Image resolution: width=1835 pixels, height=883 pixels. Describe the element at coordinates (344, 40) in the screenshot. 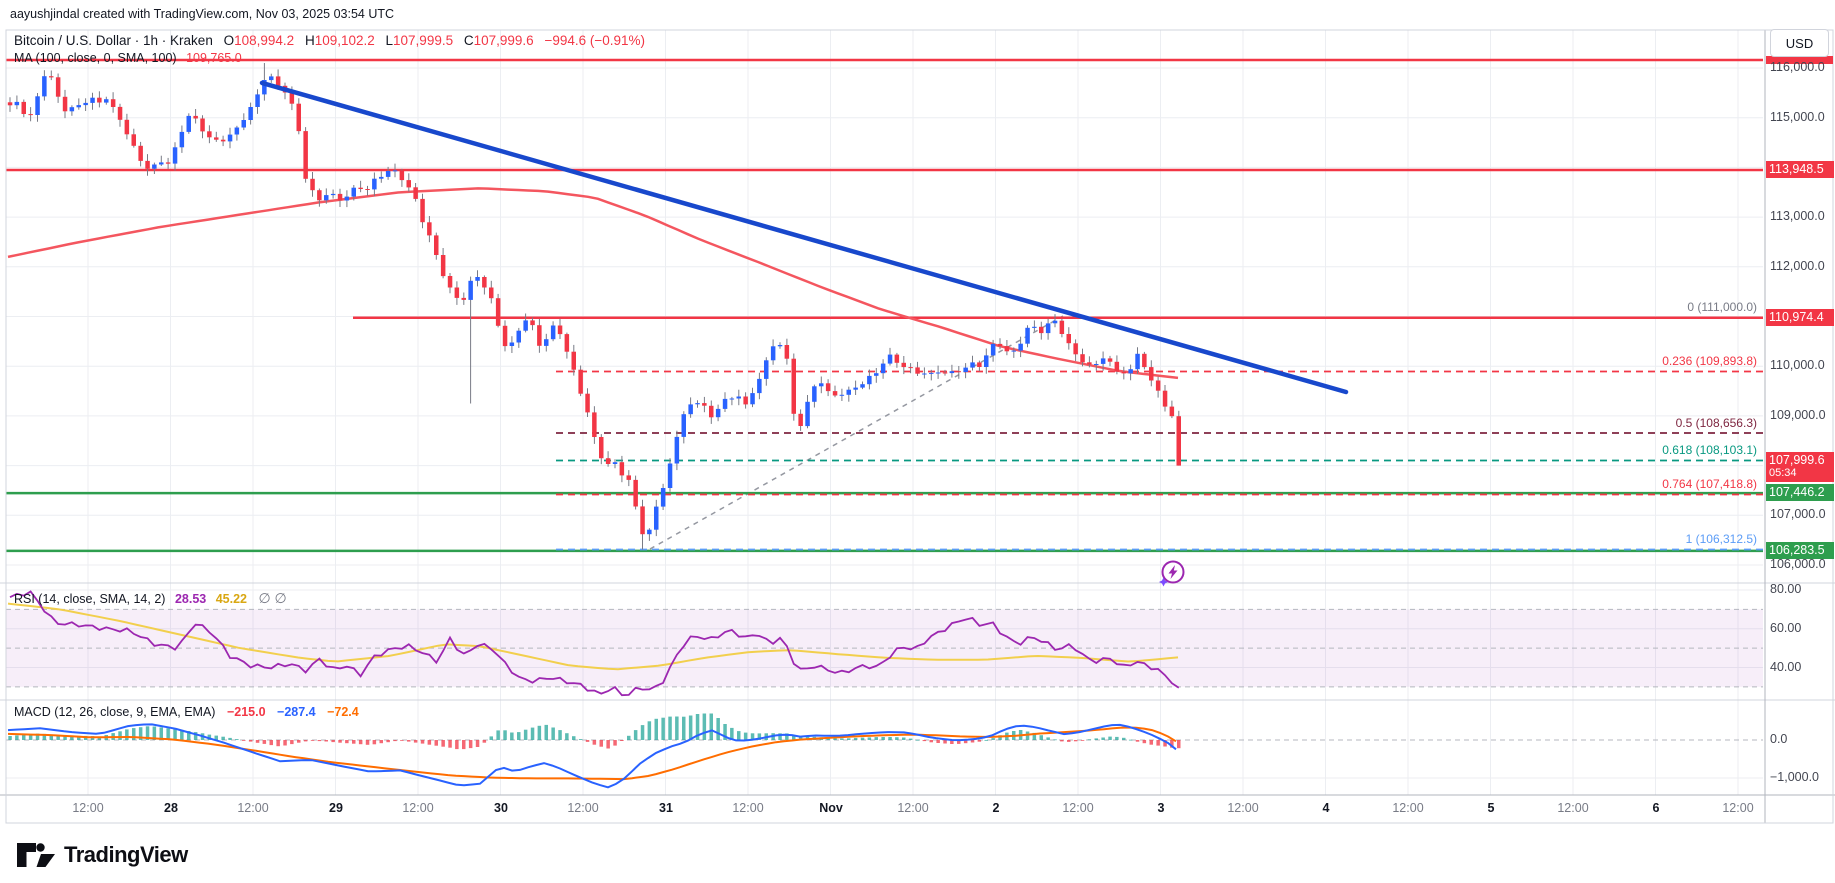

I see `high-value: 109,102.2` at that location.